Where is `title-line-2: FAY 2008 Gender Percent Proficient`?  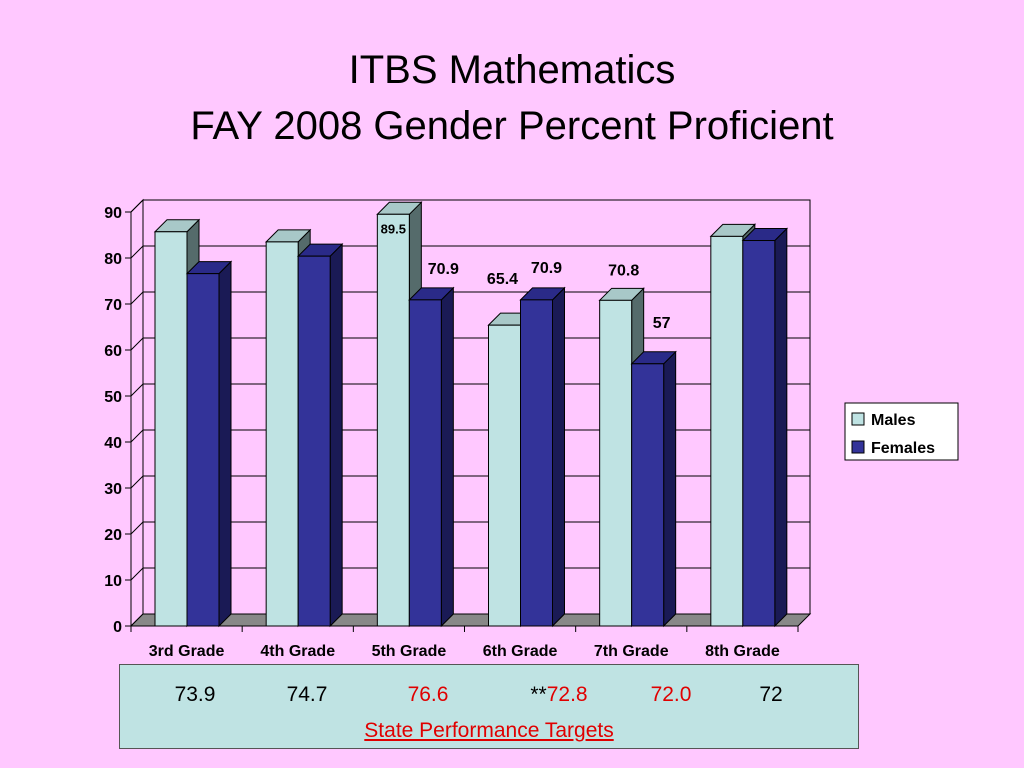
title-line-2: FAY 2008 Gender Percent Proficient is located at coordinates (512, 126).